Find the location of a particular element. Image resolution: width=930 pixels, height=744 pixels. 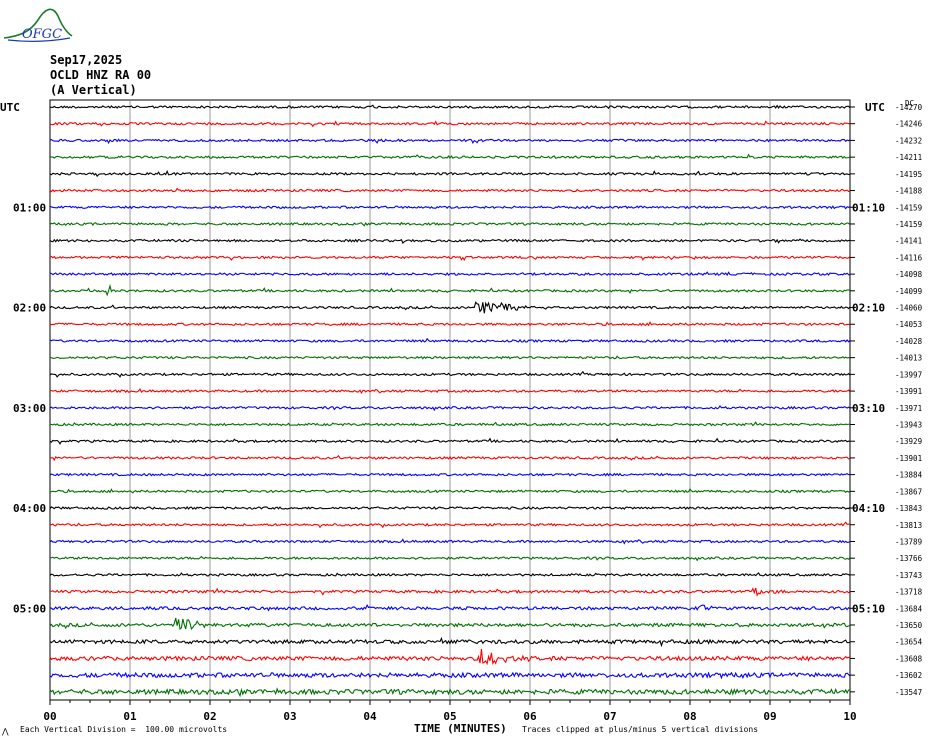

x-tick-label: 04 is located at coordinates (370, 716).